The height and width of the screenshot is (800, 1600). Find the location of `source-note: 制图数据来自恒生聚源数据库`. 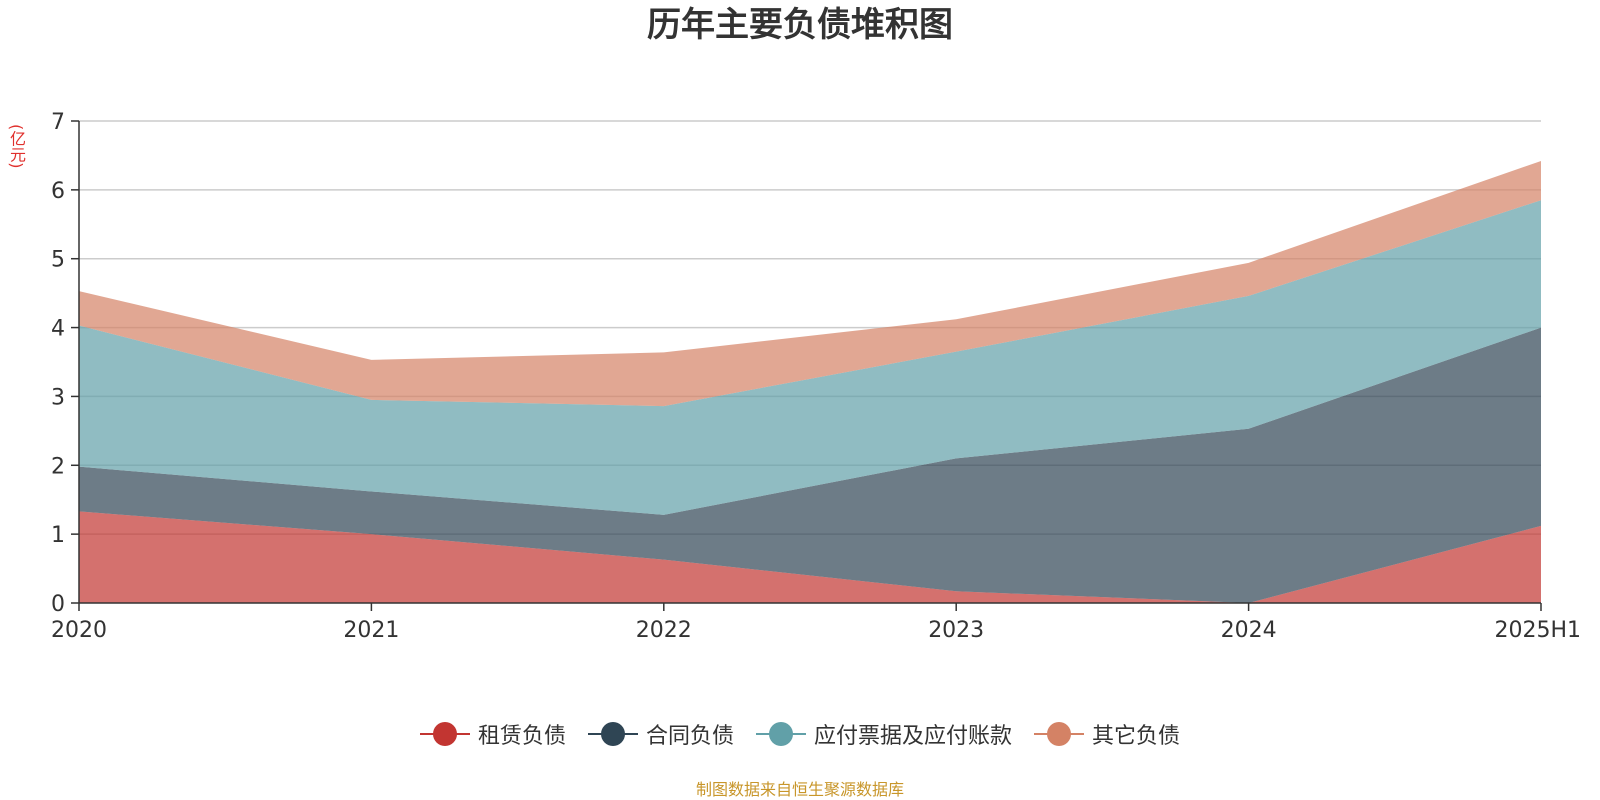

source-note: 制图数据来自恒生聚源数据库 is located at coordinates (799, 789).